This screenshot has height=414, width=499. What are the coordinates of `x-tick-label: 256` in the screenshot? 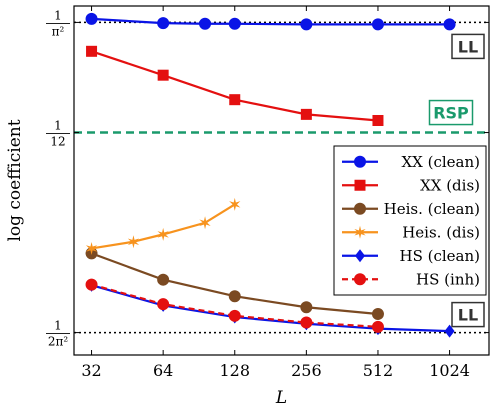 It's located at (306, 370).